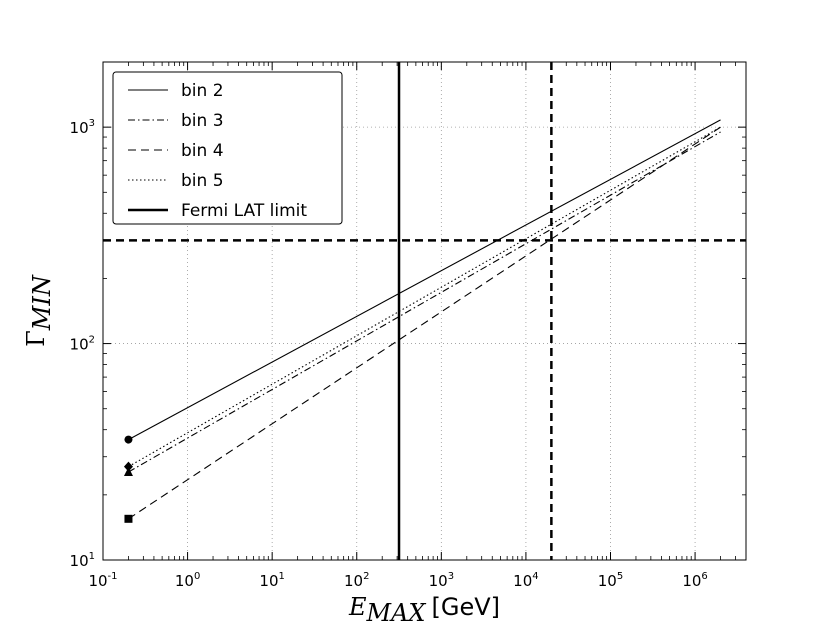  I want to click on legend: bin 2 bin 3 bin 4 bin 5 Fermi LAT limit, so click(227, 148).